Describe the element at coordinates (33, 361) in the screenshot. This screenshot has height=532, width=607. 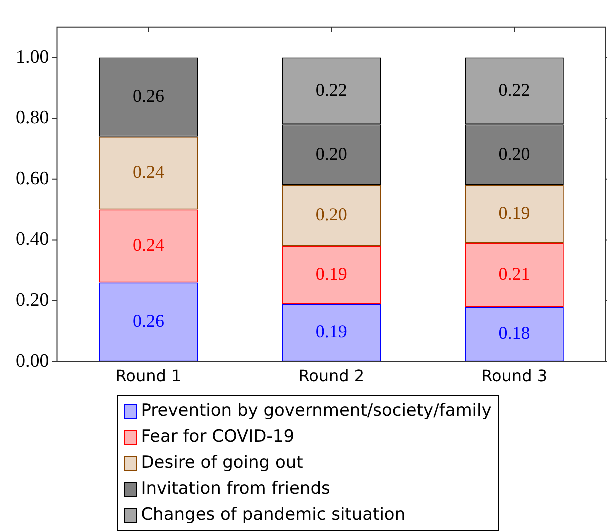
I see `y-tick-label: 0.00` at that location.